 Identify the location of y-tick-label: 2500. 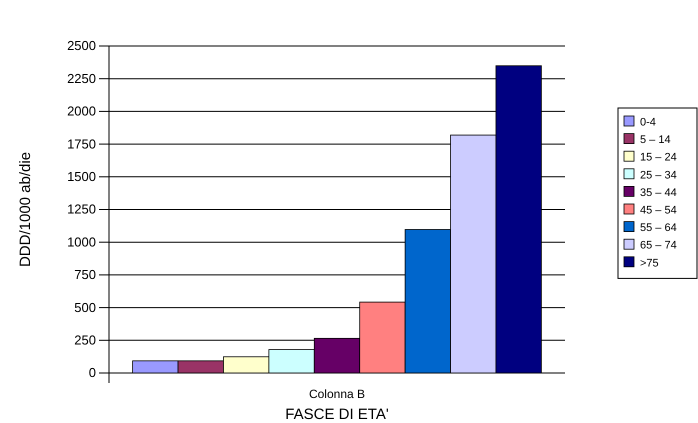
(81, 46).